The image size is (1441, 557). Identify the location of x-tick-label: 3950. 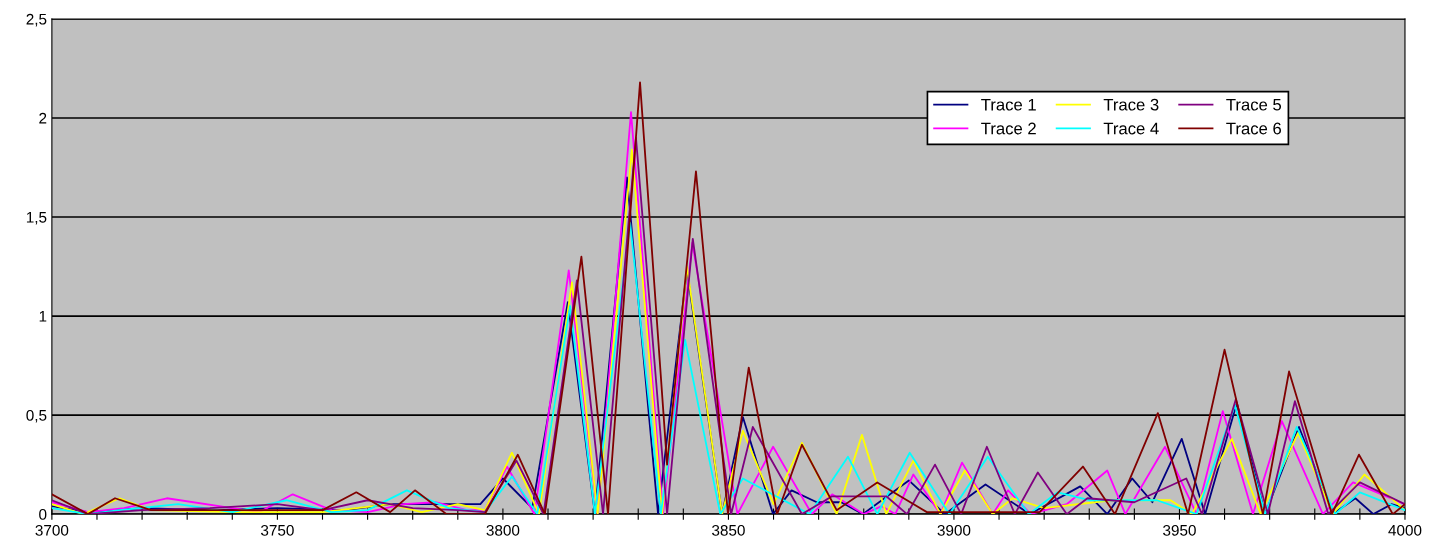
(1179, 530).